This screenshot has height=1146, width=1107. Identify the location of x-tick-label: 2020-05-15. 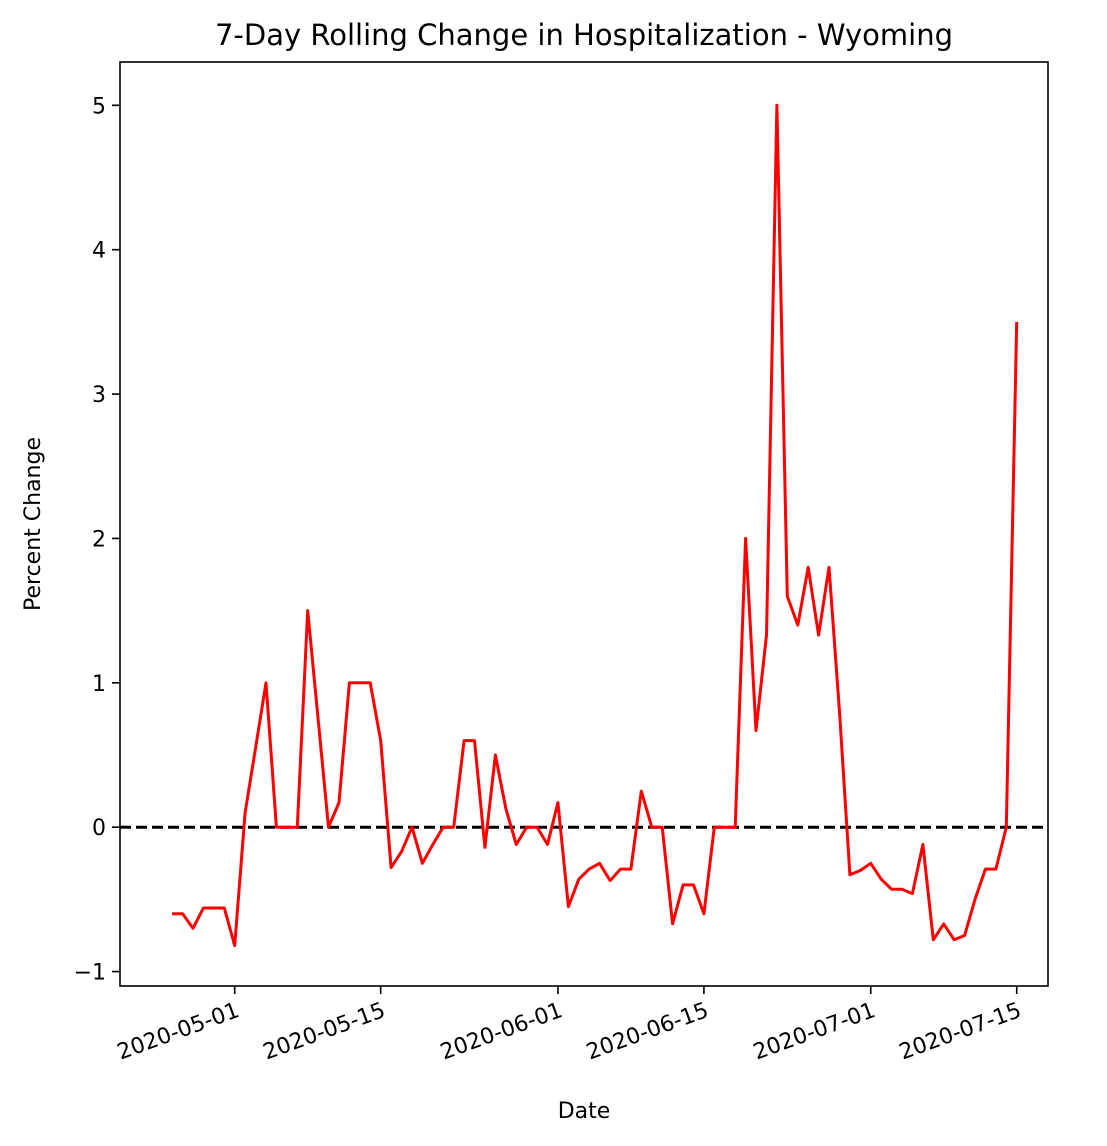
(324, 1031).